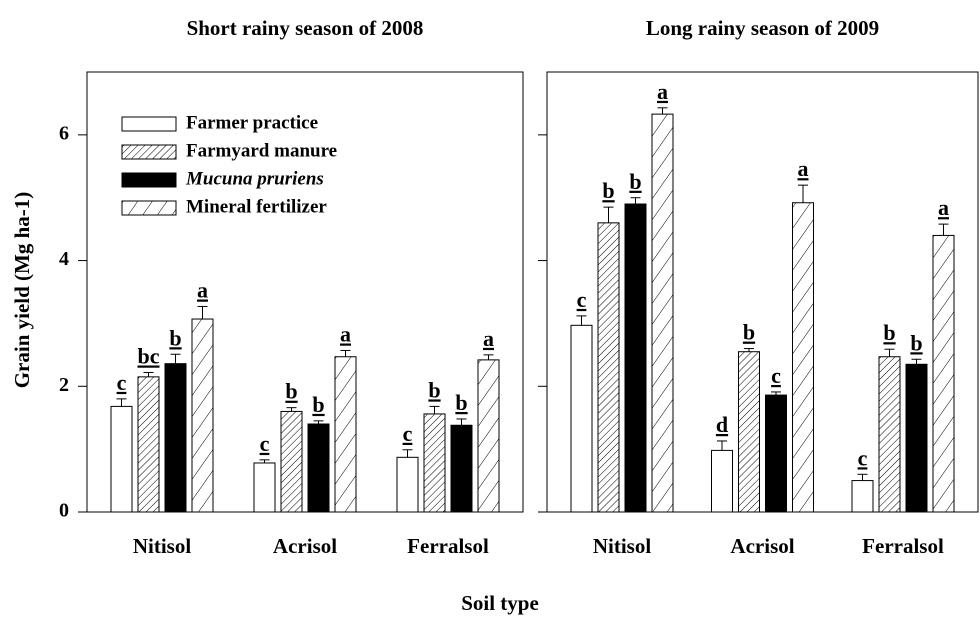 The image size is (980, 617). Describe the element at coordinates (149, 356) in the screenshot. I see `significance-letter: bc` at that location.